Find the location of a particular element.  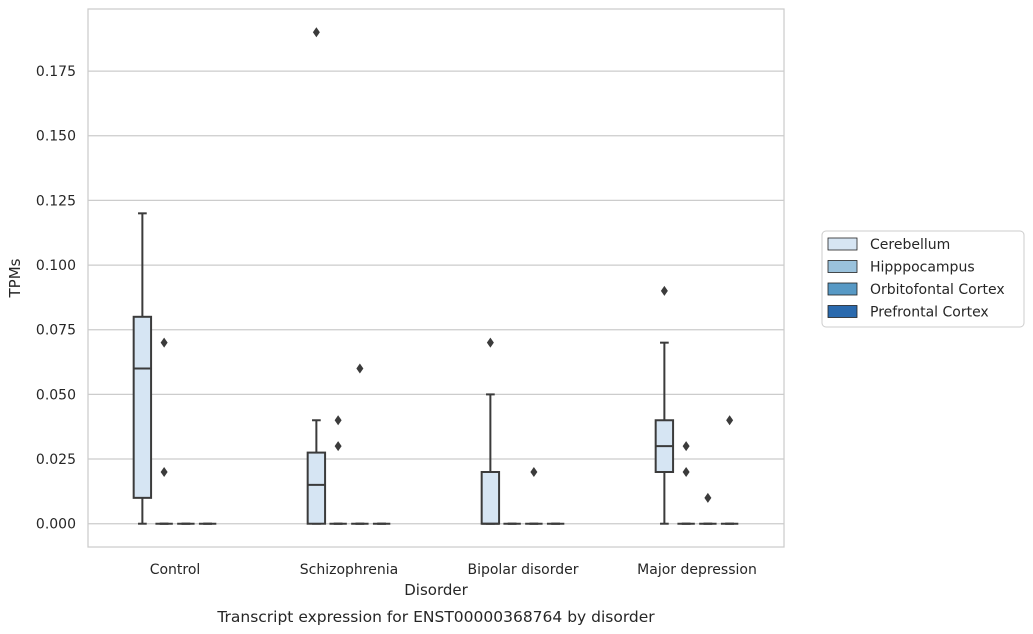

box-cerebellum-control is located at coordinates (142, 368).